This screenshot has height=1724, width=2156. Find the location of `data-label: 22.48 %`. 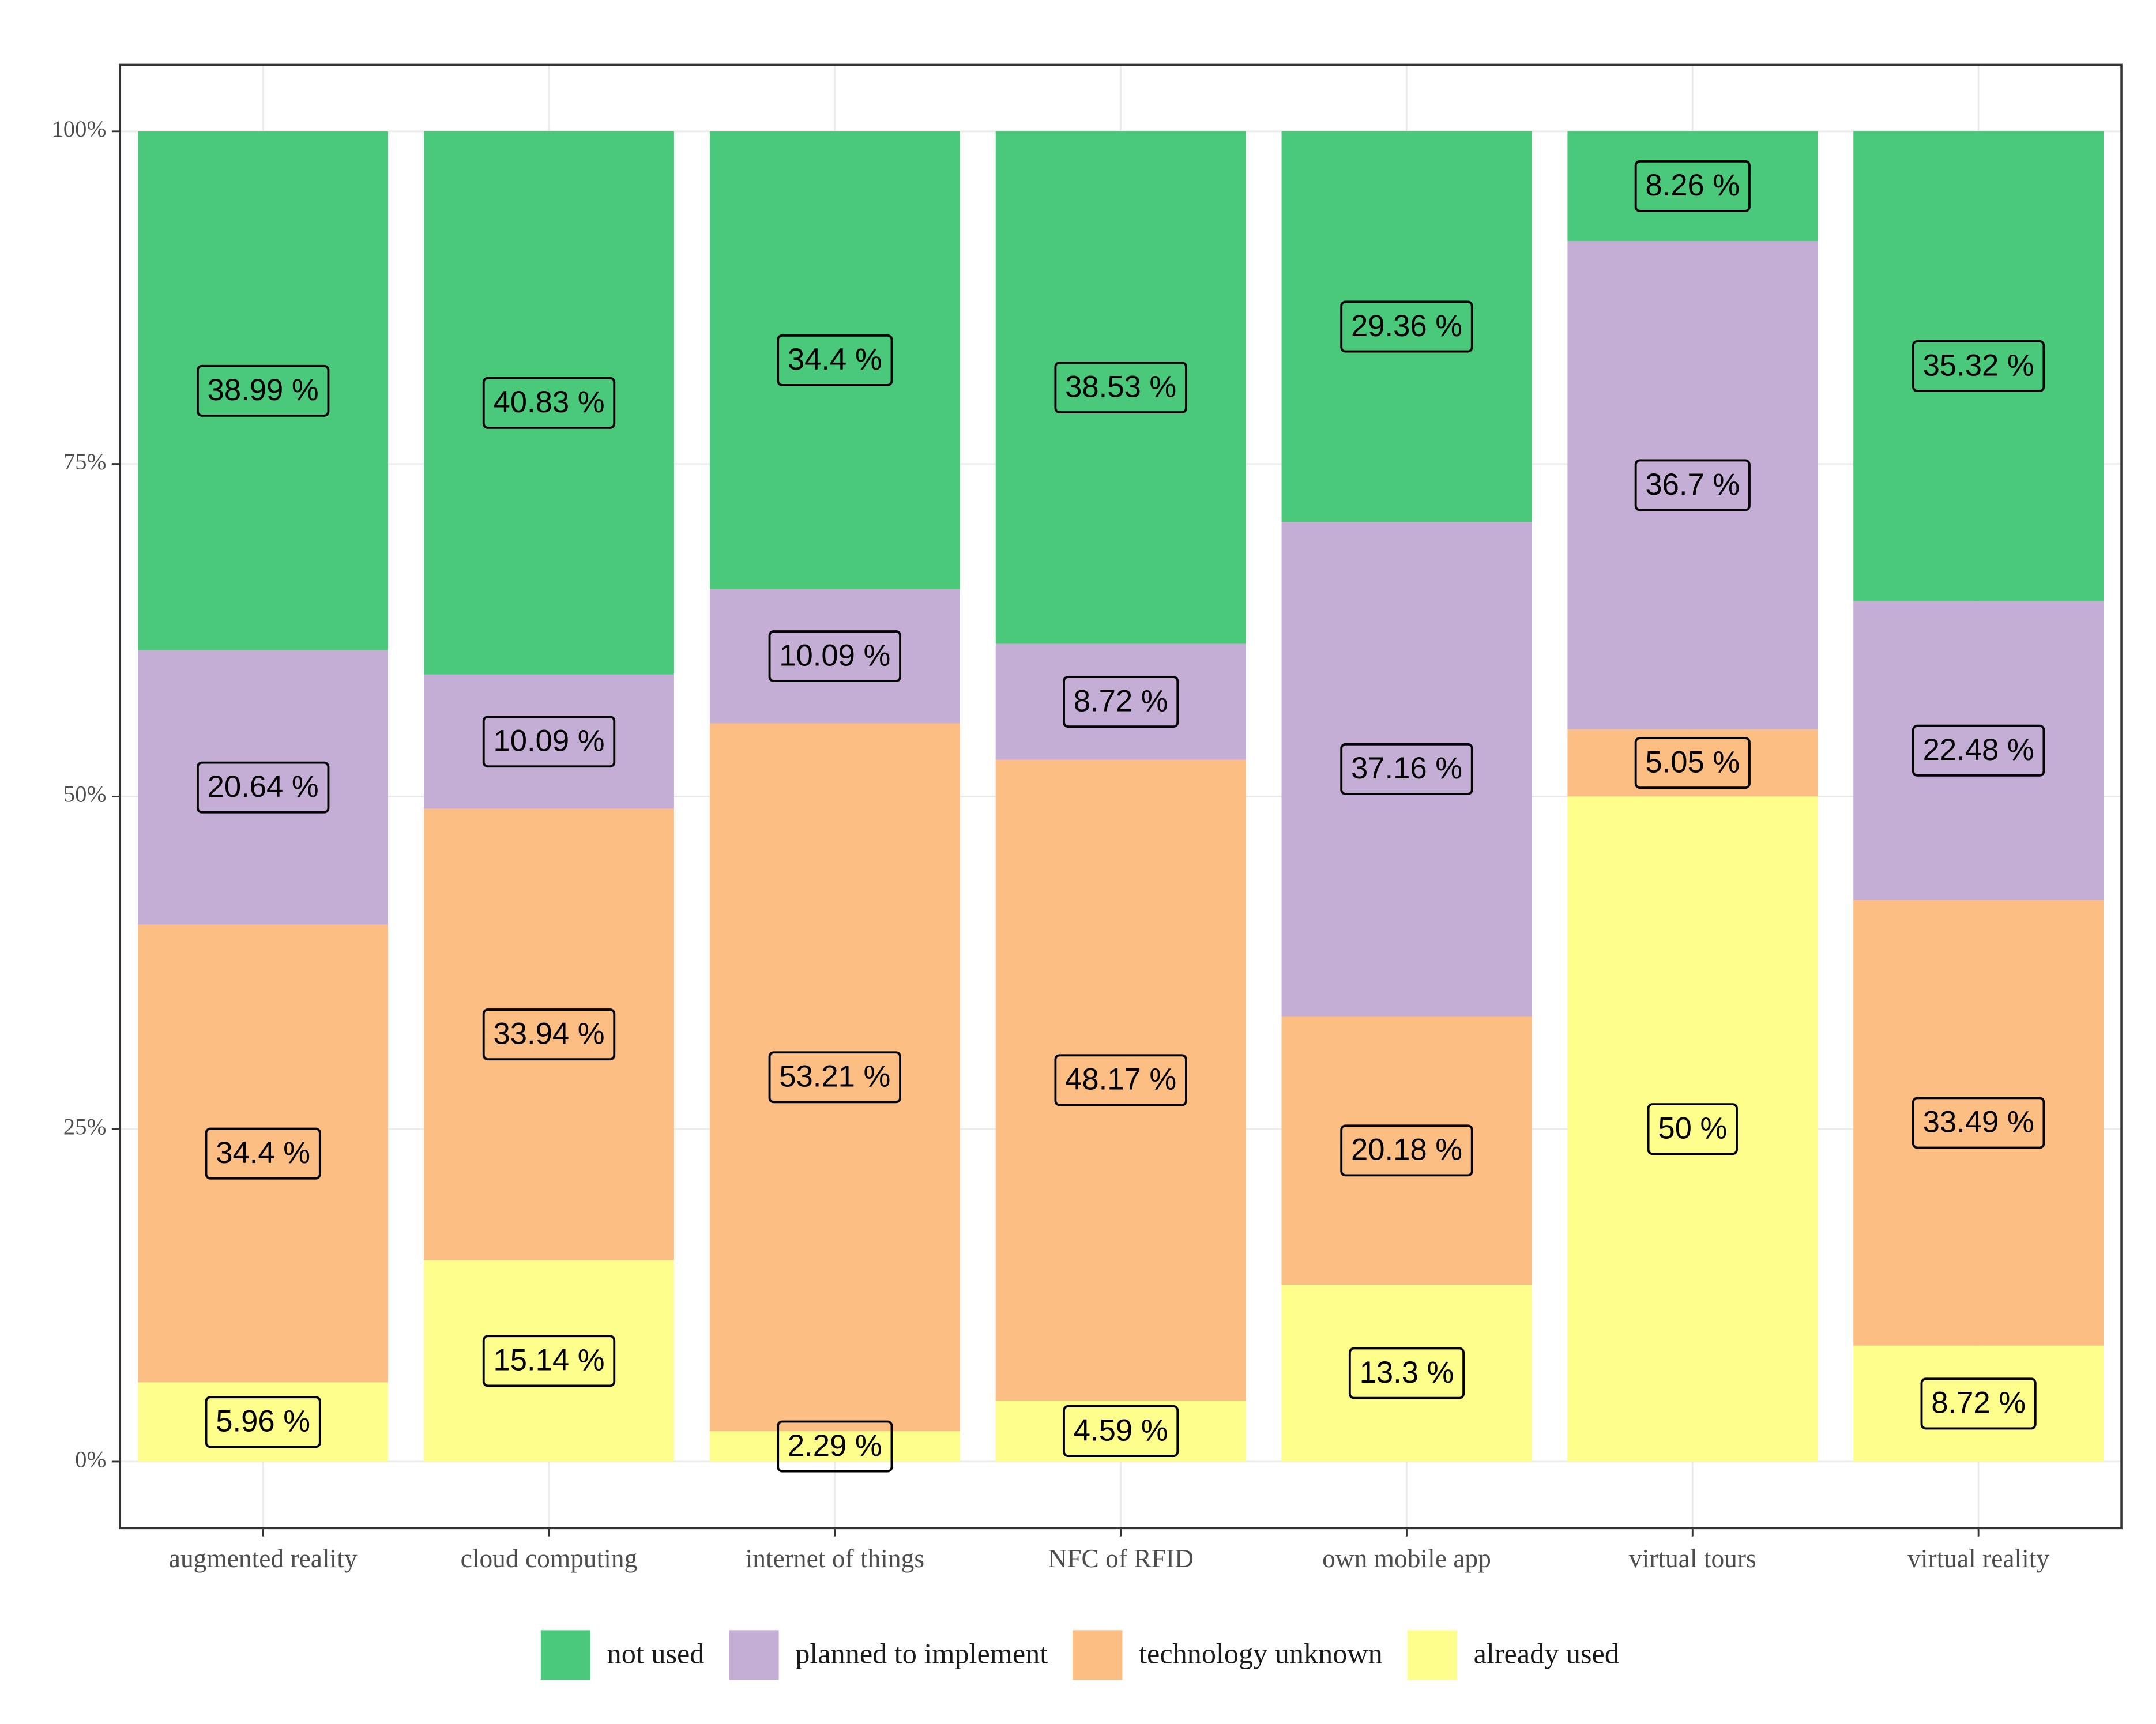

data-label: 22.48 % is located at coordinates (1978, 750).